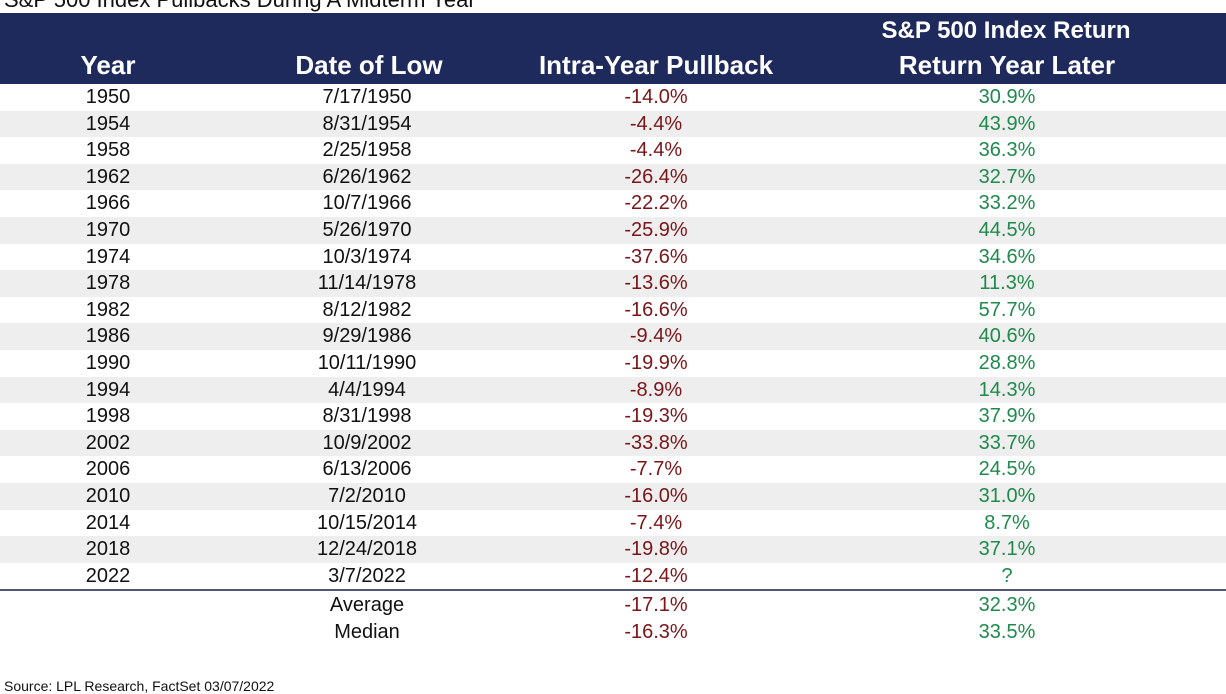  What do you see at coordinates (656, 203) in the screenshot?
I see `cell-intra-year-pullback: -22.2%` at bounding box center [656, 203].